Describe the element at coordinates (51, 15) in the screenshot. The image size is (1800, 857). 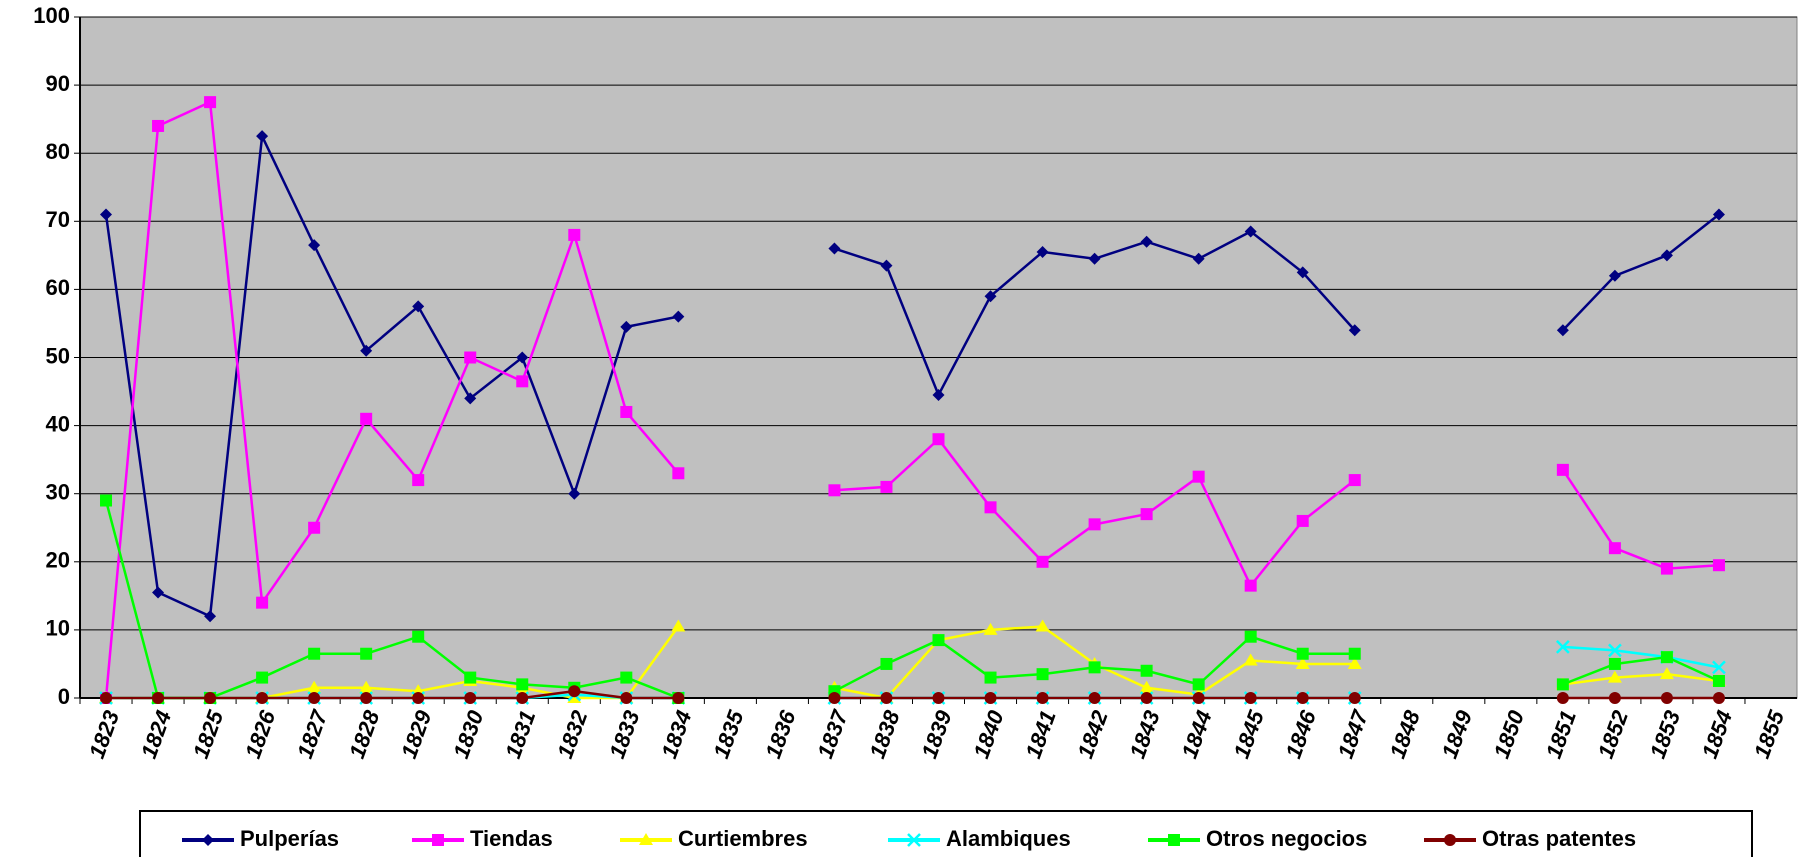
I see `y-tick-label: 100` at that location.